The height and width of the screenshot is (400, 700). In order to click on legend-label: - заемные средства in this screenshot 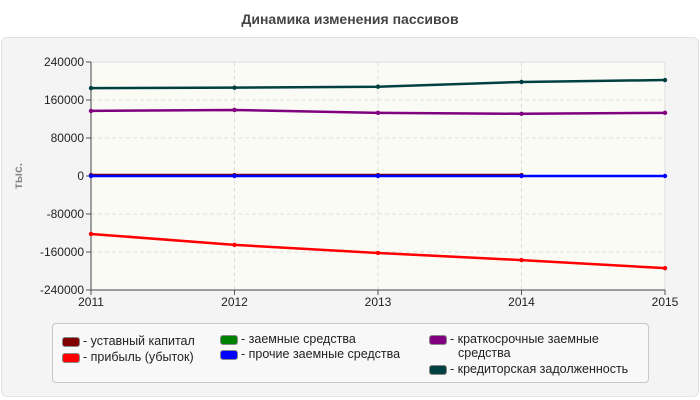, I will do `click(298, 339)`.